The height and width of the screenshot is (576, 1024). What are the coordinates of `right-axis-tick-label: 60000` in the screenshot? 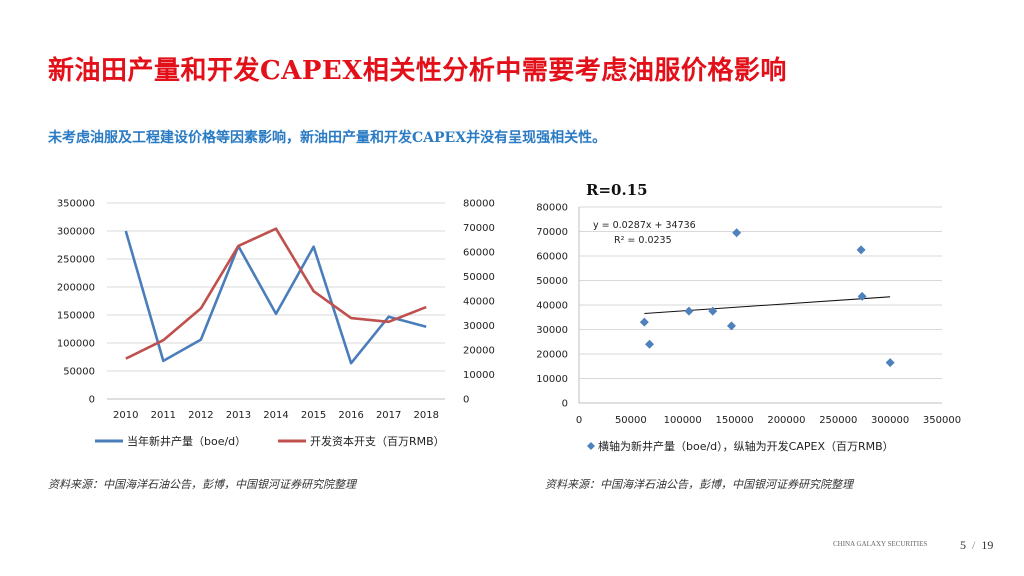 It's located at (479, 253).